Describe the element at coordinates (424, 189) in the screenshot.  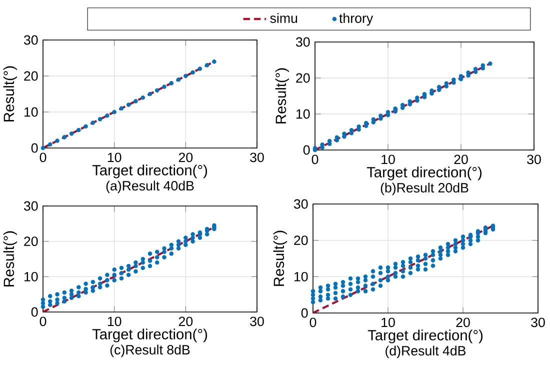
I see `text: (b)Result 20dB` at that location.